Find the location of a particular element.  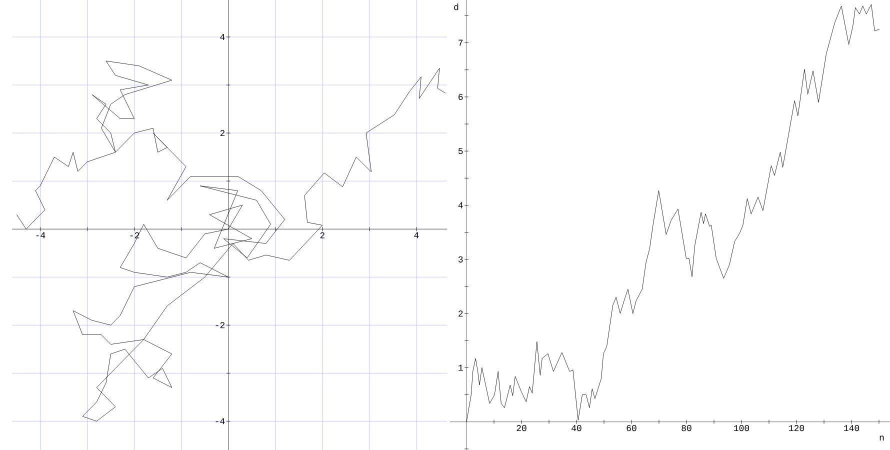

x-axis-title: n is located at coordinates (882, 438).